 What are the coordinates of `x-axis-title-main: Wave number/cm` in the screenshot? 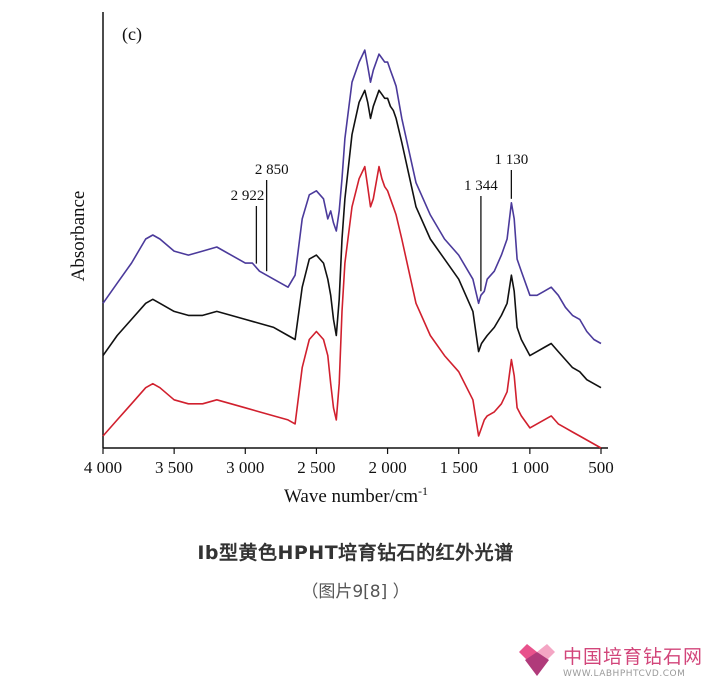 It's located at (351, 496).